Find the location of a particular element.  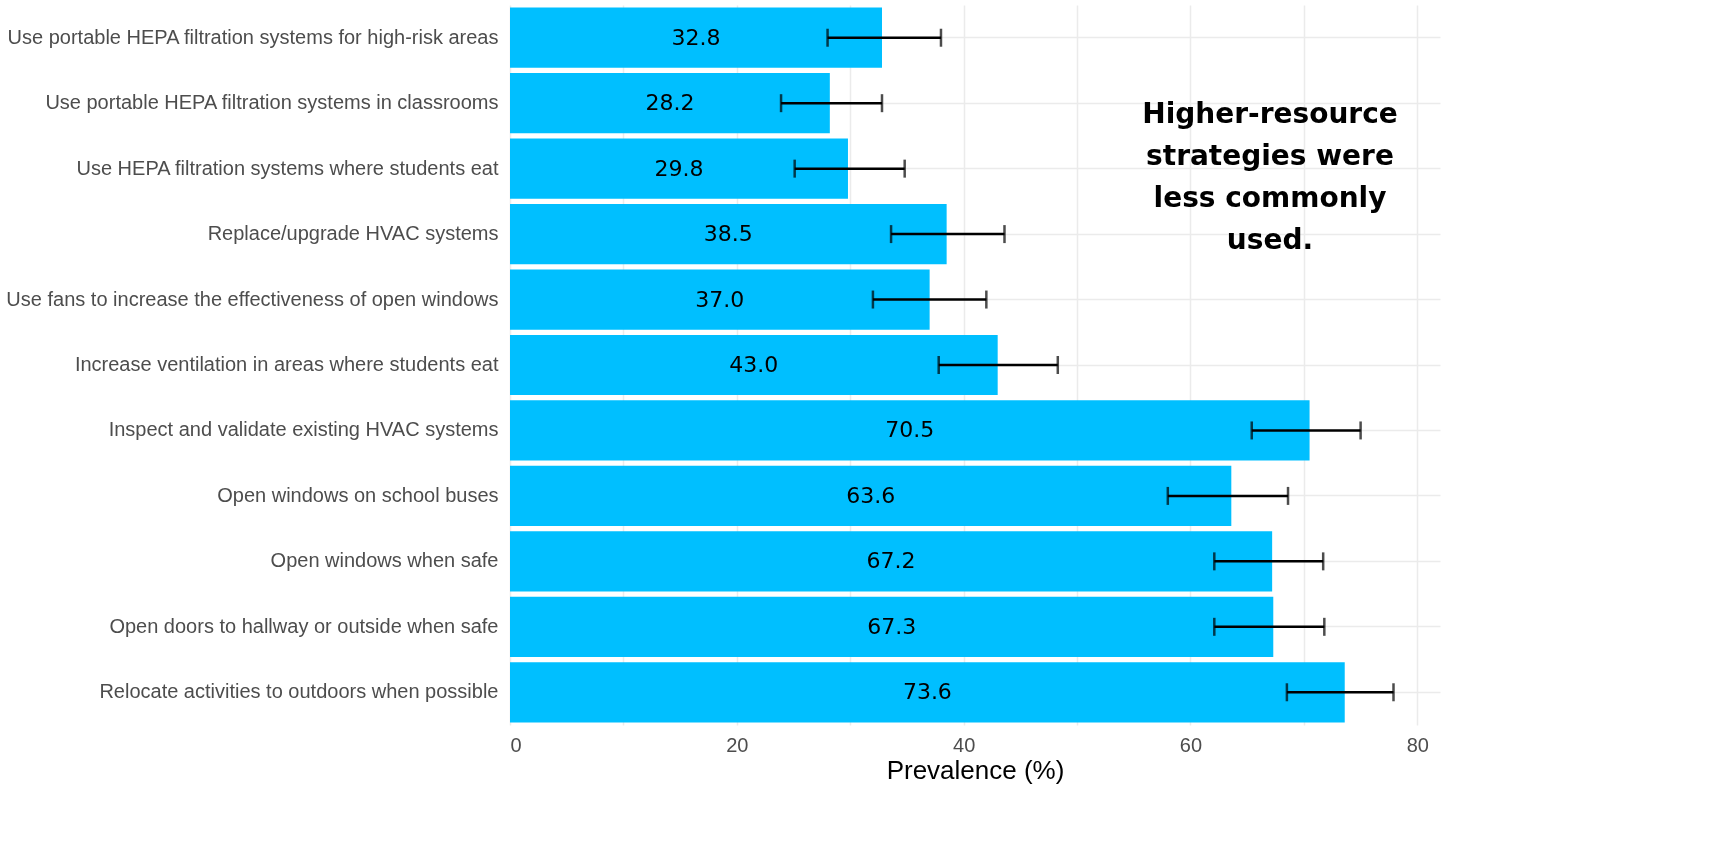

data-label: 63.6 is located at coordinates (871, 495).